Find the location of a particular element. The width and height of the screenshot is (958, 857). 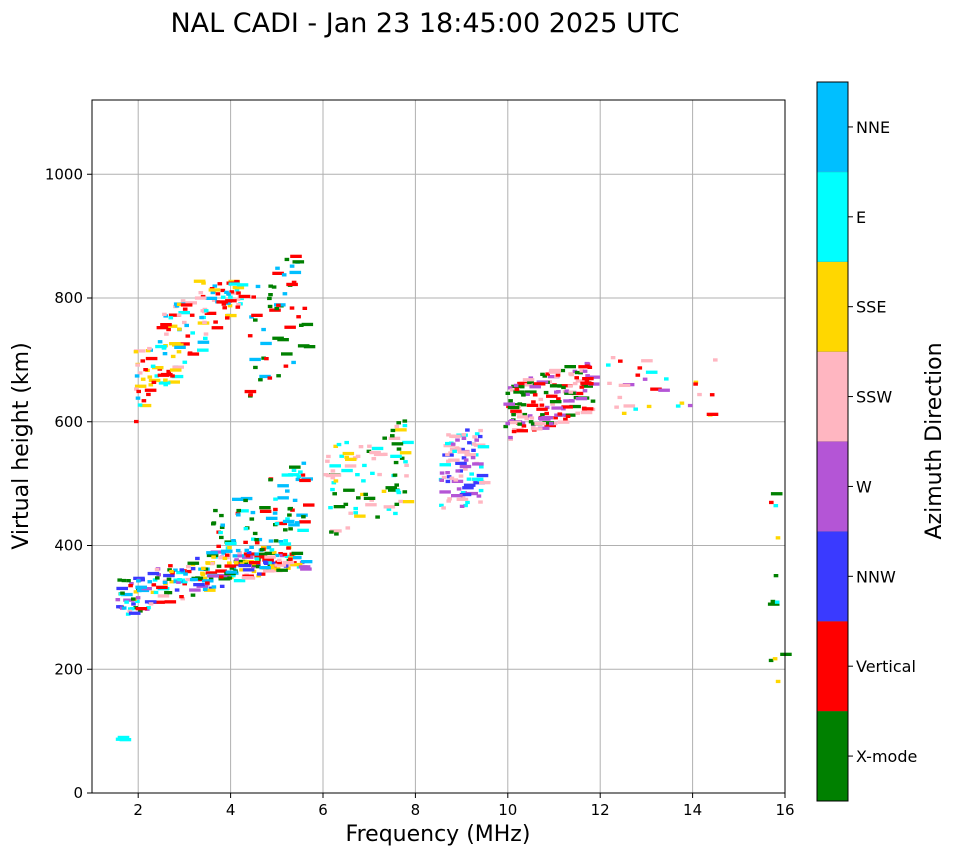

x-tick-label: 14 is located at coordinates (692, 810).